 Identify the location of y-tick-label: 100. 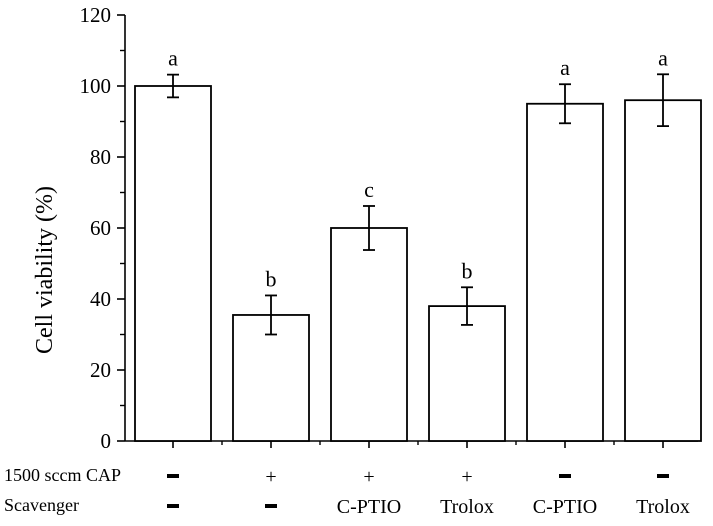
(96, 86).